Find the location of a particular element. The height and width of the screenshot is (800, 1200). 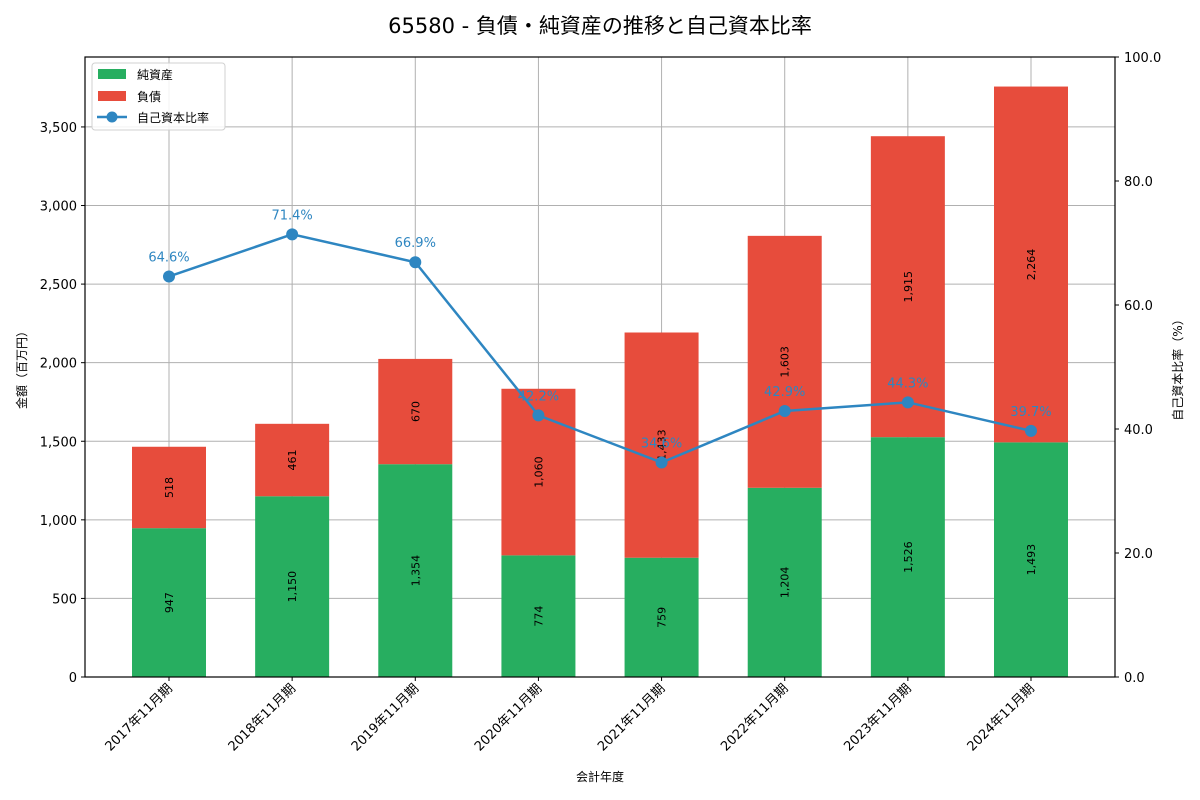

legend-box is located at coordinates (158, 96).